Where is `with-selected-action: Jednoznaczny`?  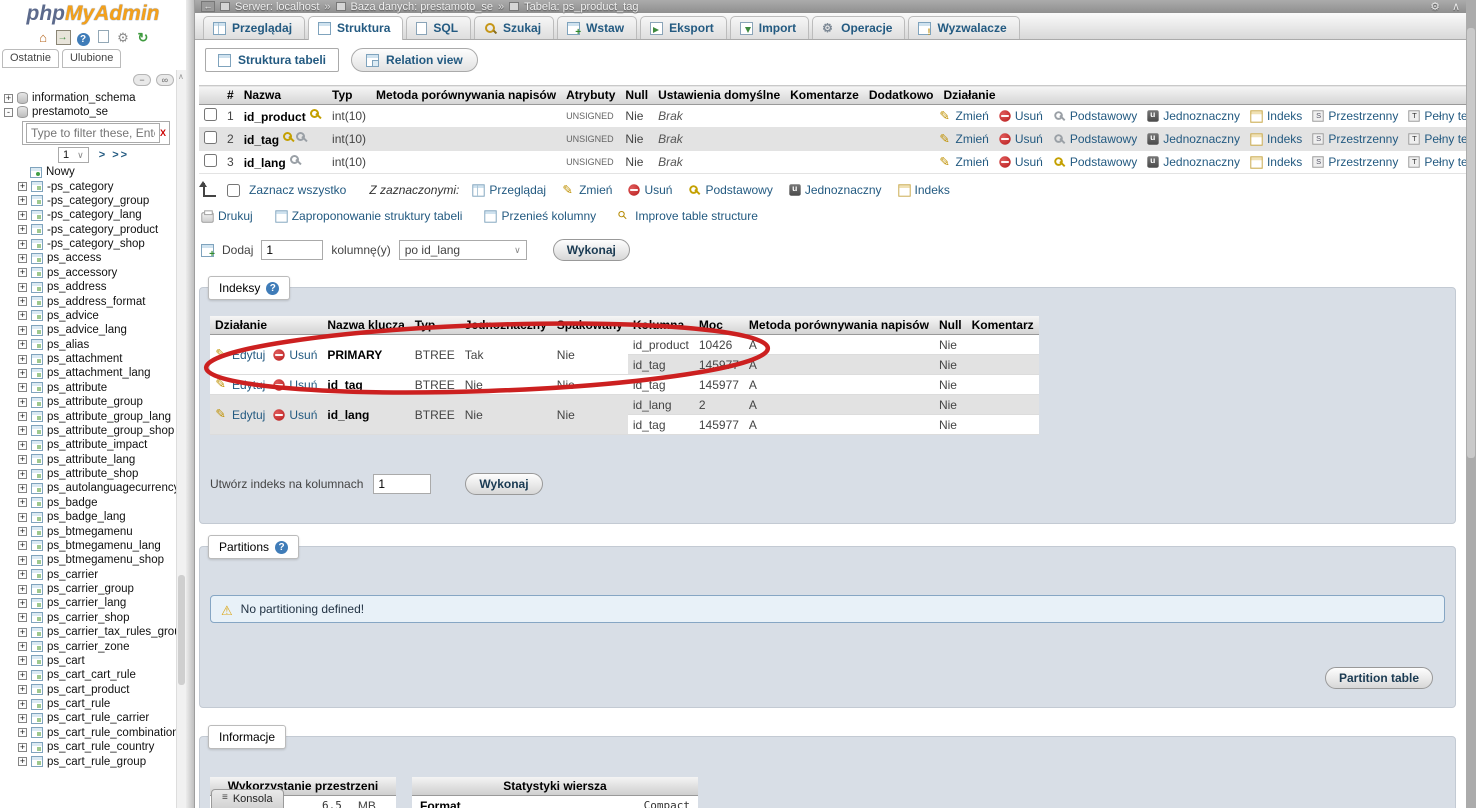 with-selected-action: Jednoznaczny is located at coordinates (835, 190).